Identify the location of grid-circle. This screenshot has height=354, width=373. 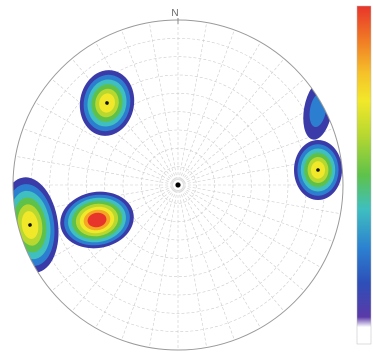
(178, 185).